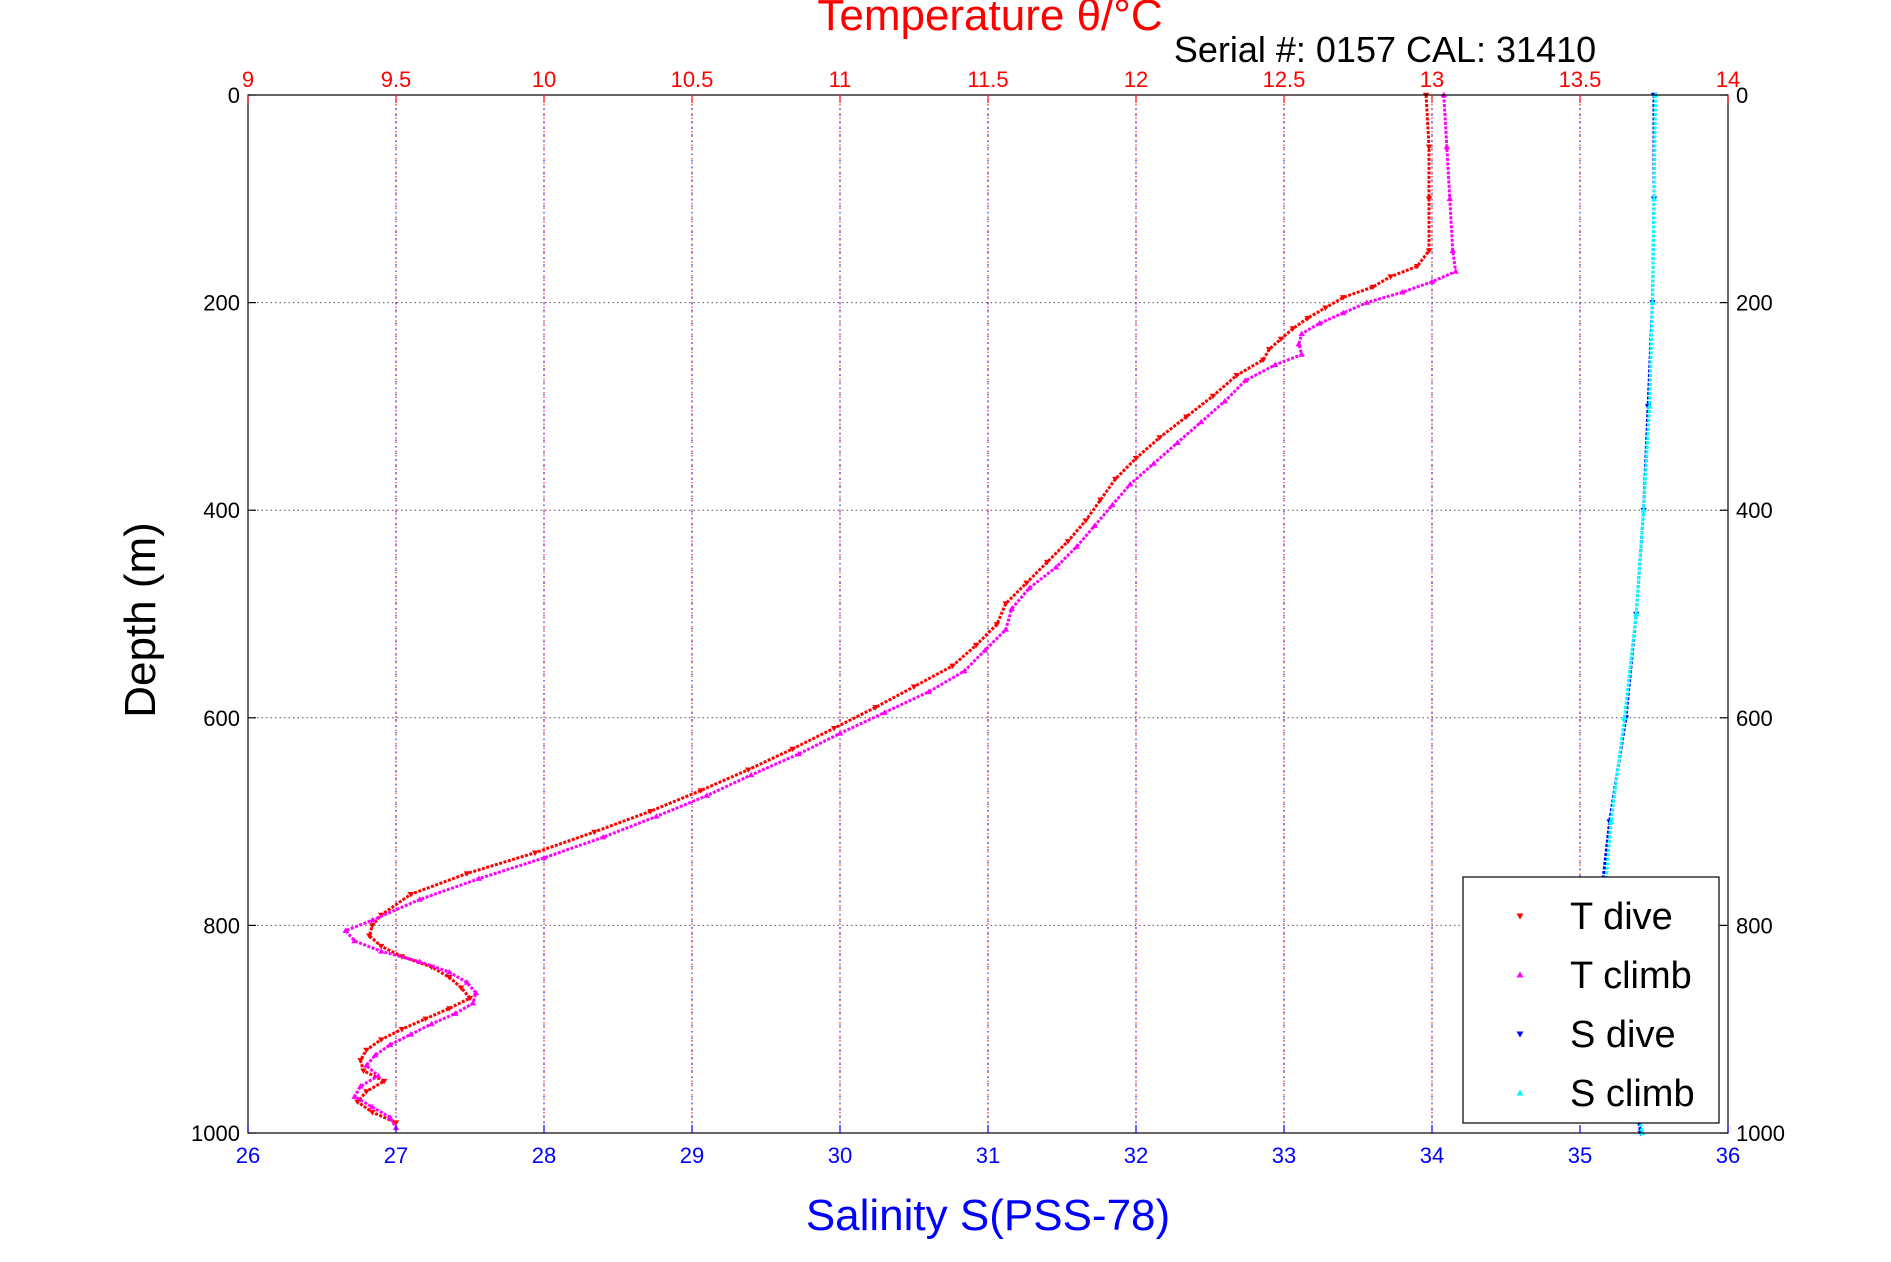  Describe the element at coordinates (248, 1155) in the screenshot. I see `bottom-tick-label: 26` at that location.